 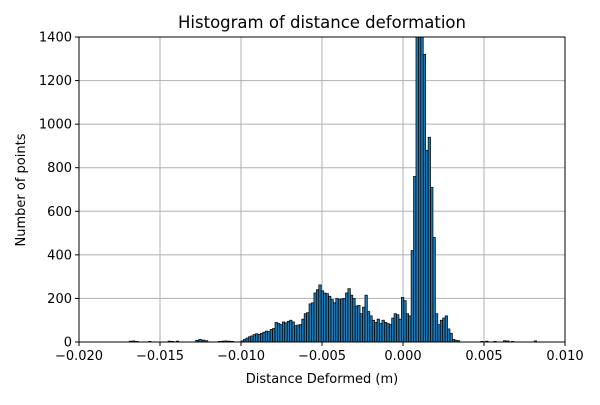 What do you see at coordinates (59, 255) in the screenshot?
I see `y-tick-label: 400` at bounding box center [59, 255].